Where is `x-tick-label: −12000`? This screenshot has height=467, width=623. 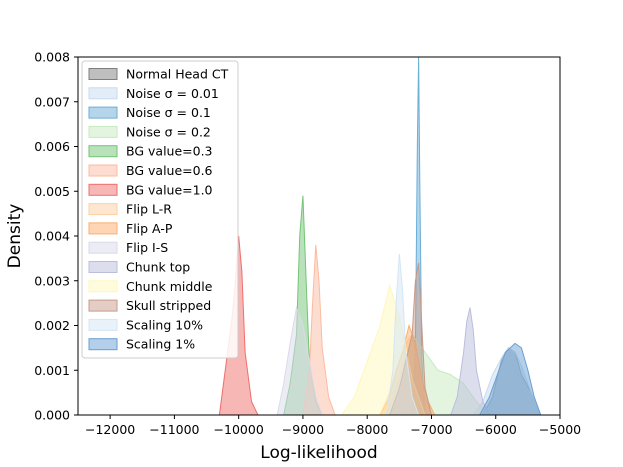
x-tick-label: −12000 is located at coordinates (110, 429).